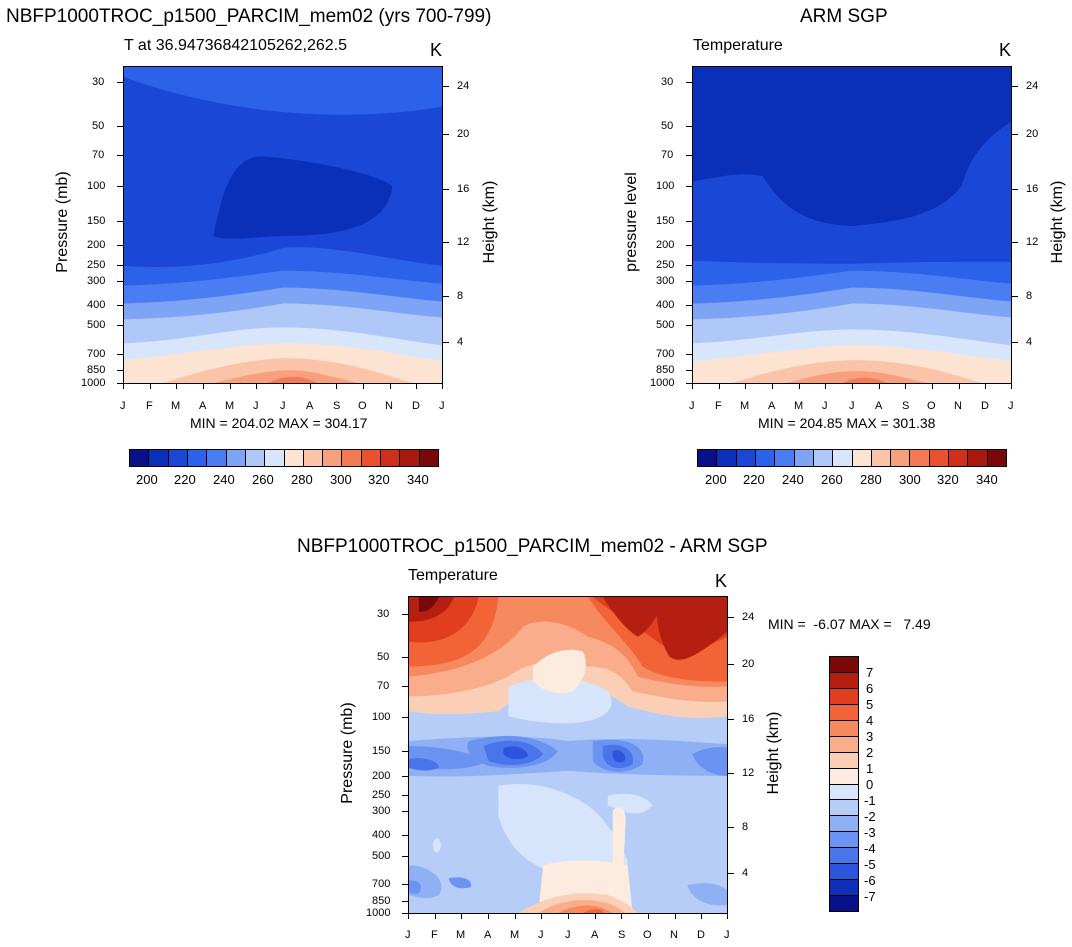 The width and height of the screenshot is (1072, 947). Describe the element at coordinates (665, 245) in the screenshot. I see `p2-ytick: 200` at that location.